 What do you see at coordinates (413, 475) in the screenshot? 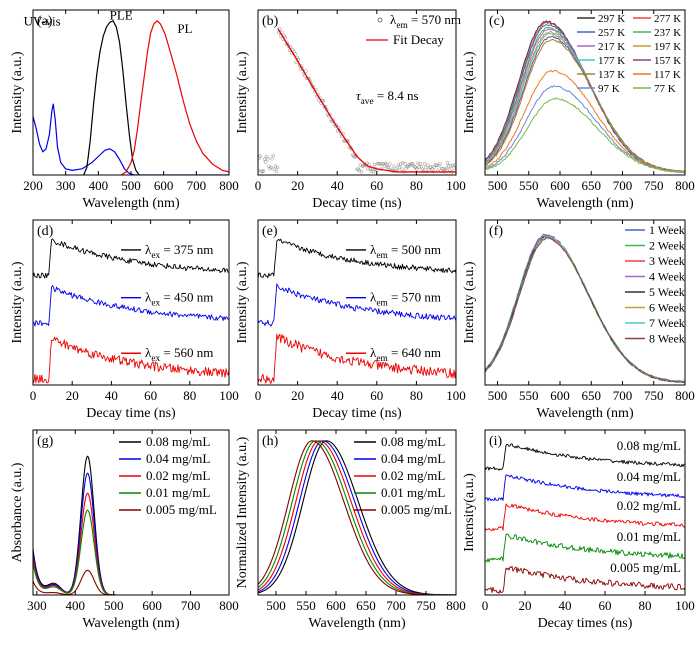
I see `legend-label: 0.02 mg/mL` at bounding box center [413, 475].